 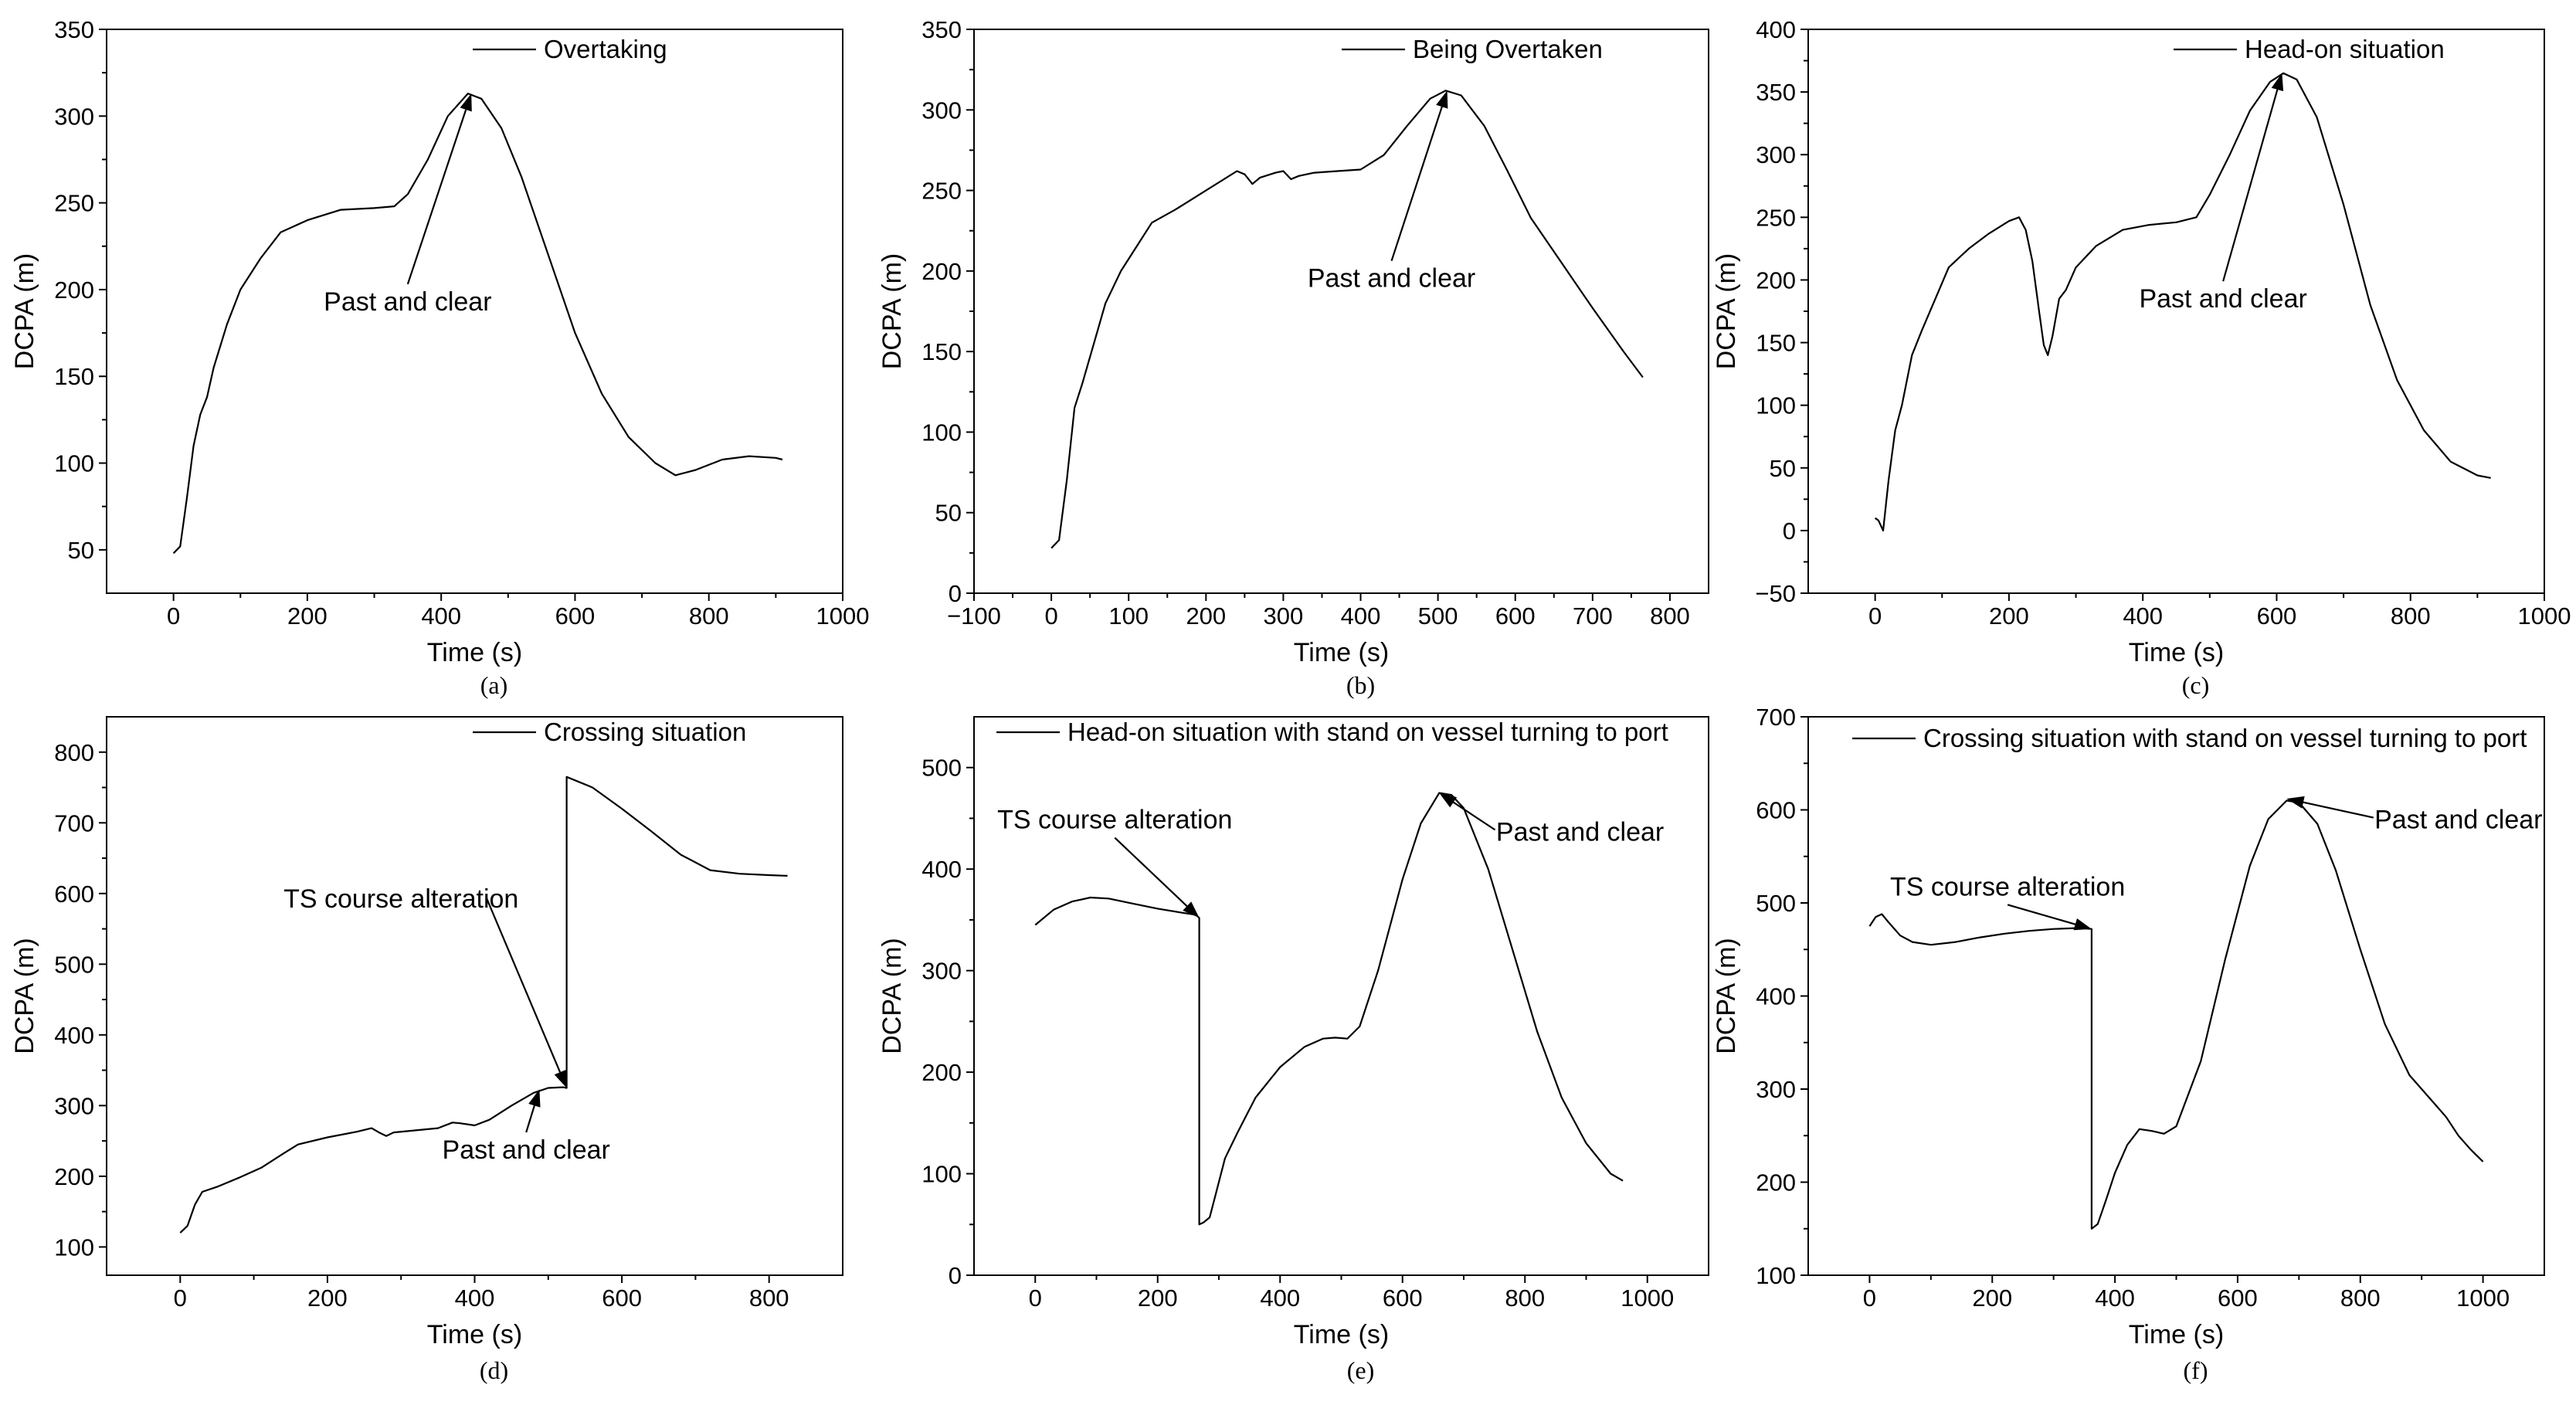 What do you see at coordinates (2345, 49) in the screenshot?
I see `legend-label: Head-on situation` at bounding box center [2345, 49].